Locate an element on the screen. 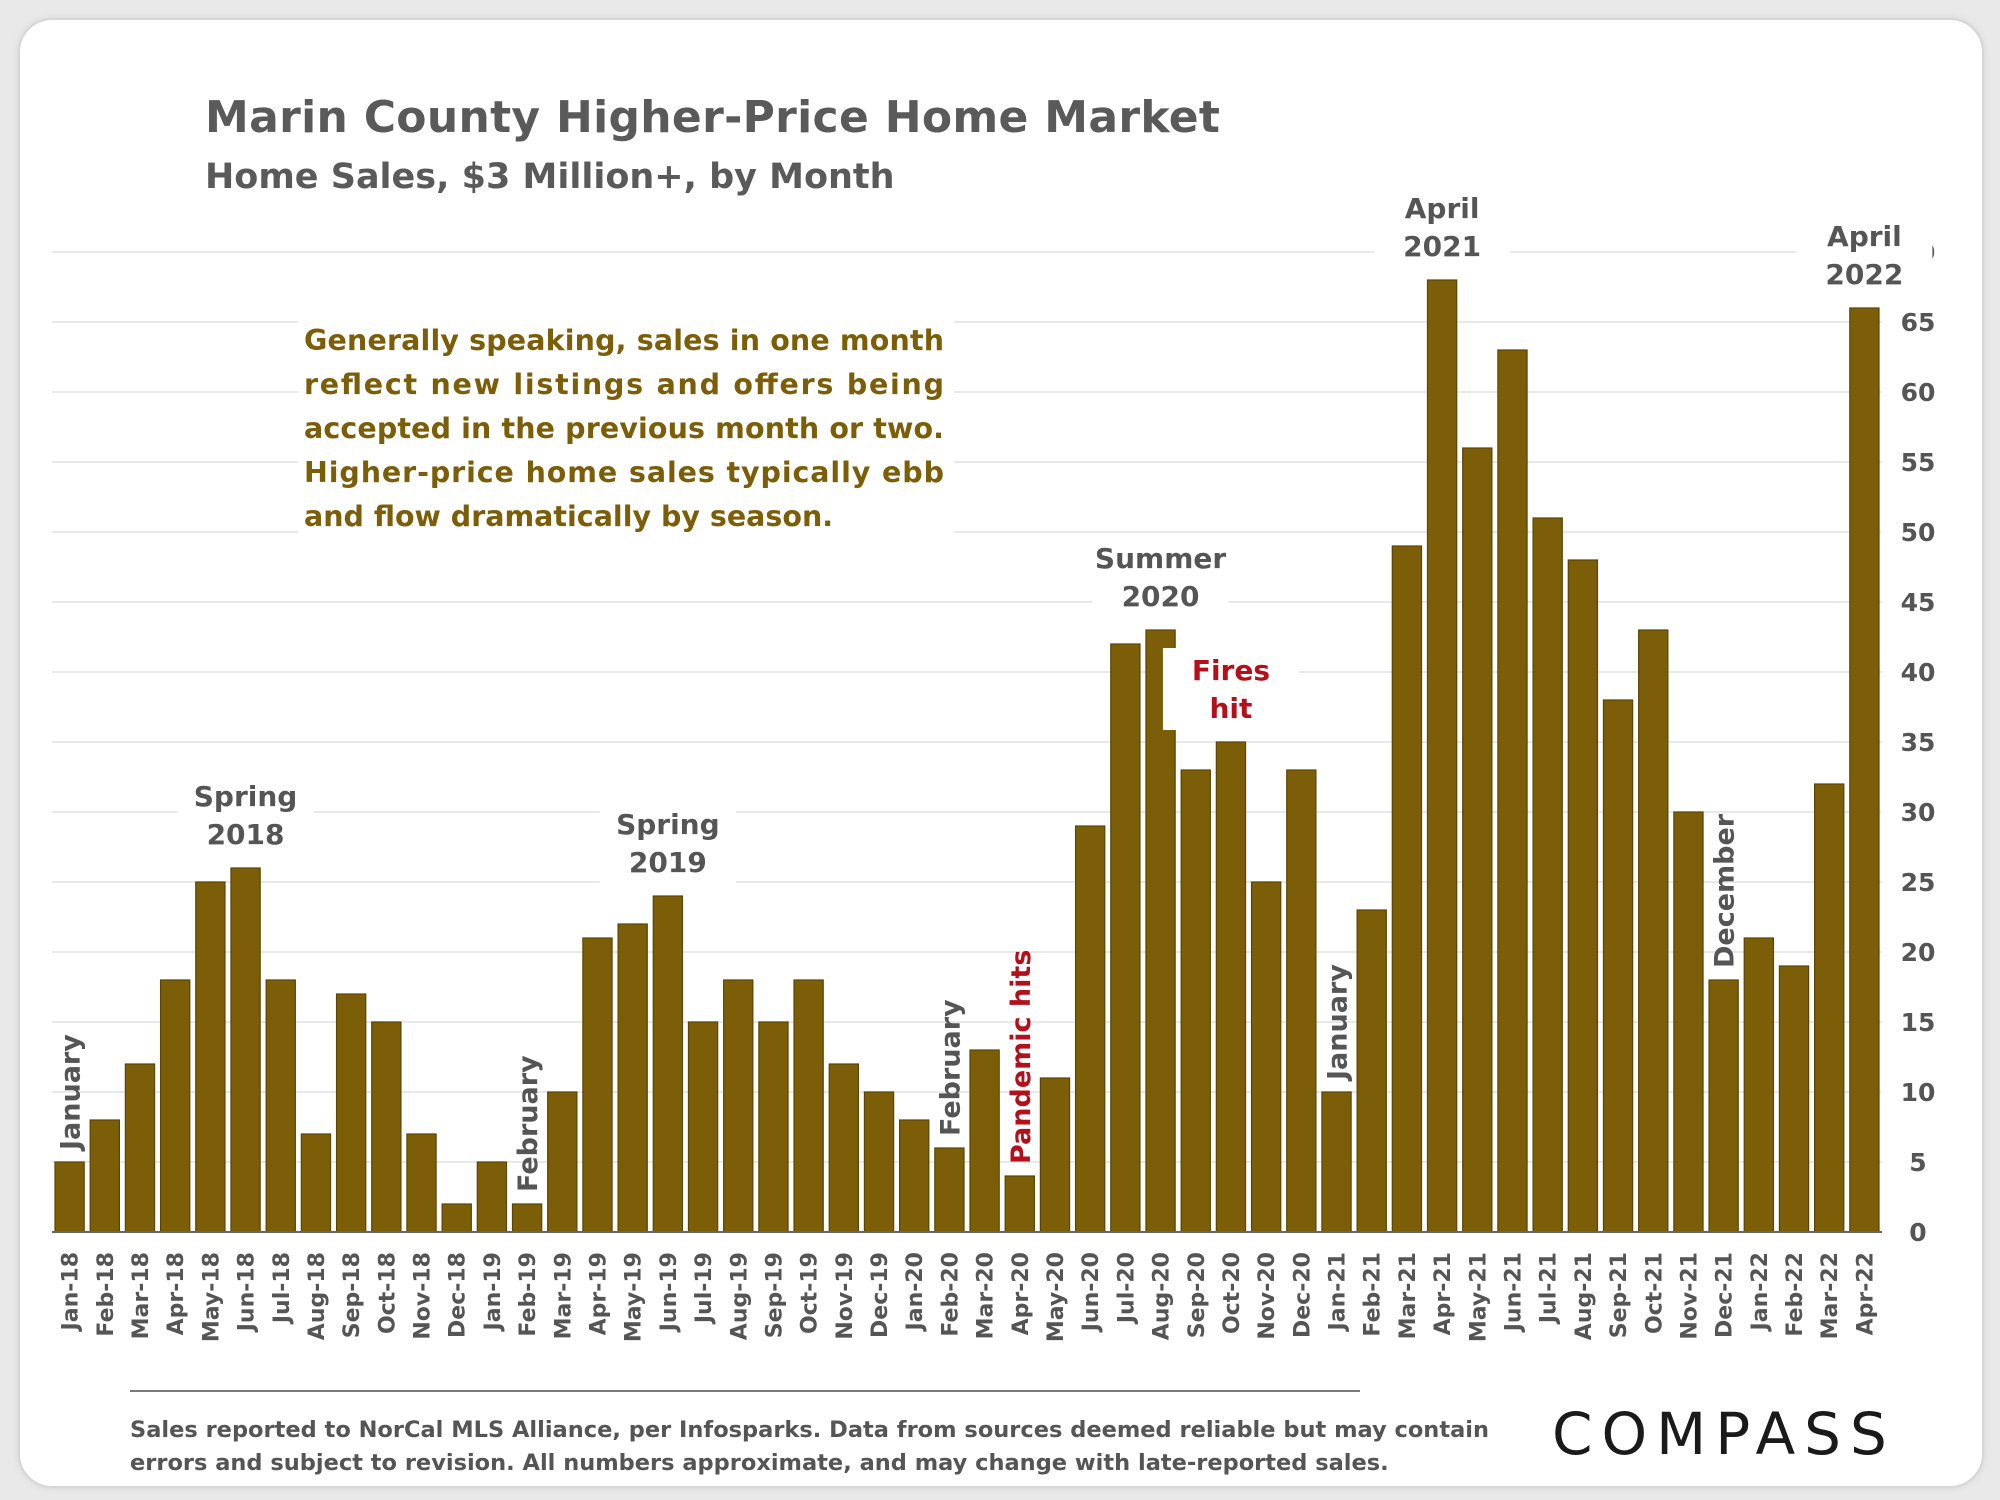 Image resolution: width=2000 pixels, height=1500 pixels. callout-text: reflect new listings and offers being is located at coordinates (624, 384).